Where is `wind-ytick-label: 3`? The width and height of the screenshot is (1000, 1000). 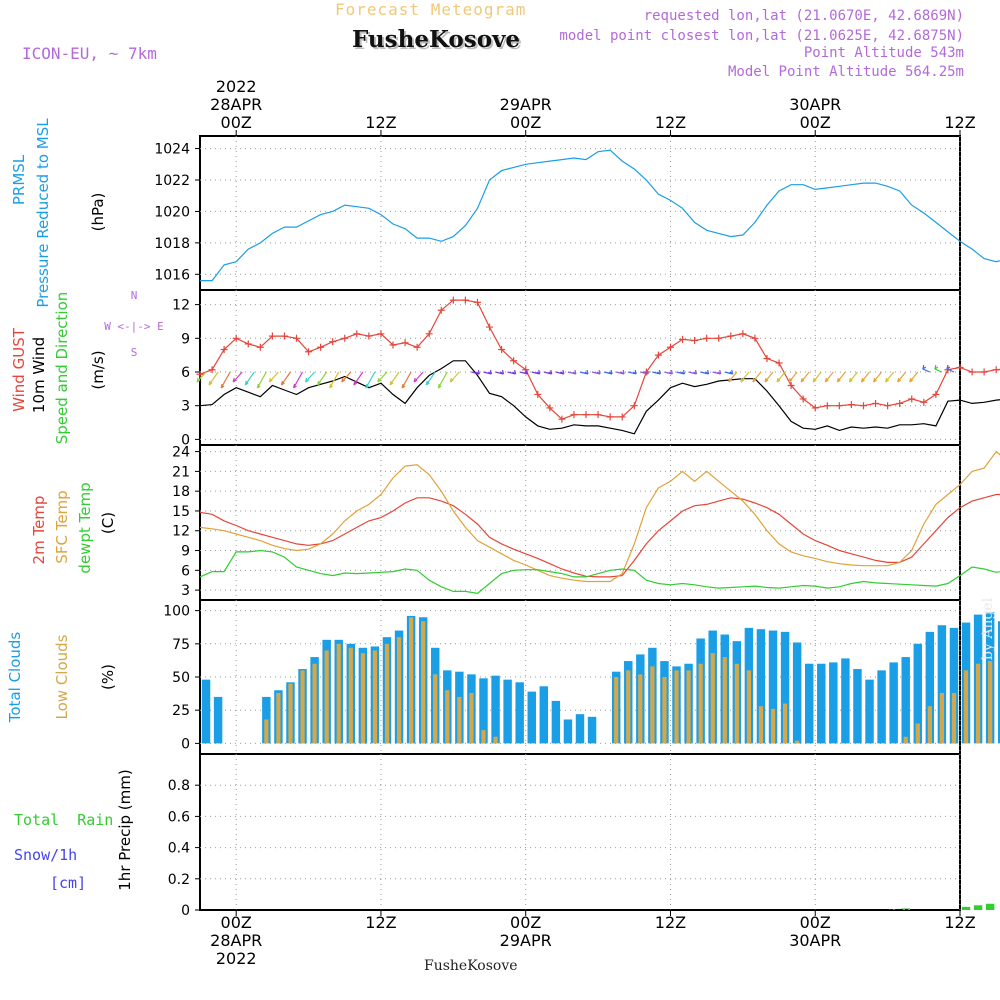
wind-ytick-label: 3 is located at coordinates (185, 407).